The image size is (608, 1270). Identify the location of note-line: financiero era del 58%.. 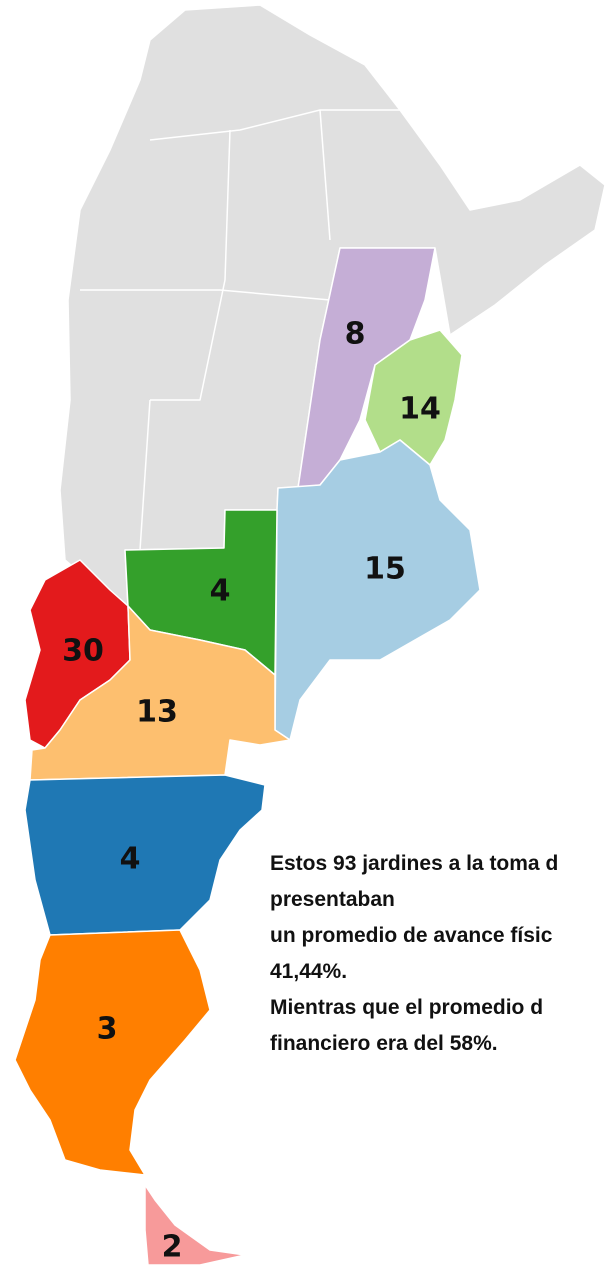
(384, 1043).